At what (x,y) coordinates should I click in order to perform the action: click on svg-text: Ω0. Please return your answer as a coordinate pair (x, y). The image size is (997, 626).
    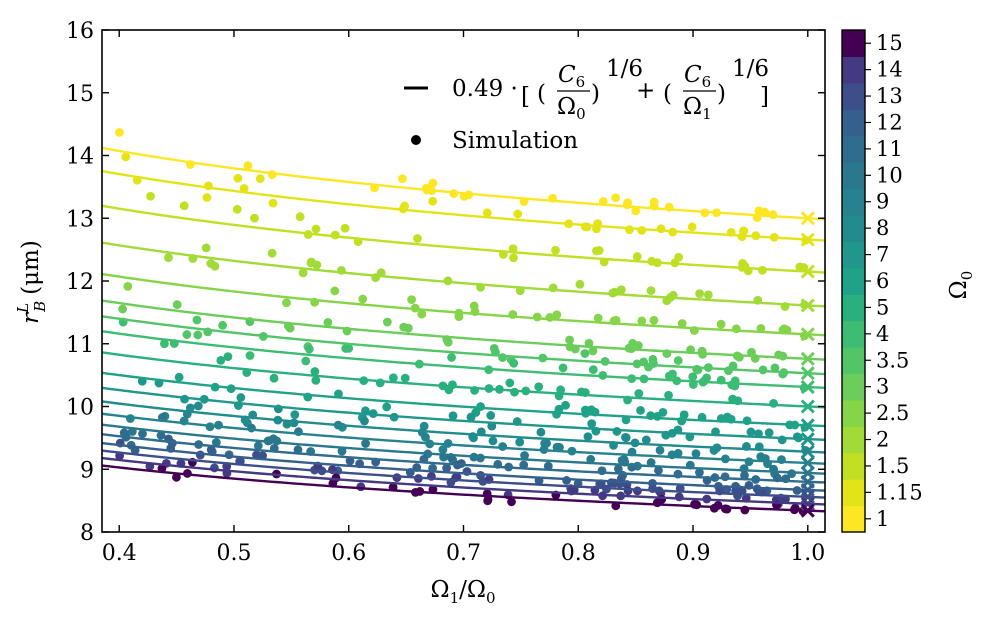
    Looking at the image, I should click on (961, 285).